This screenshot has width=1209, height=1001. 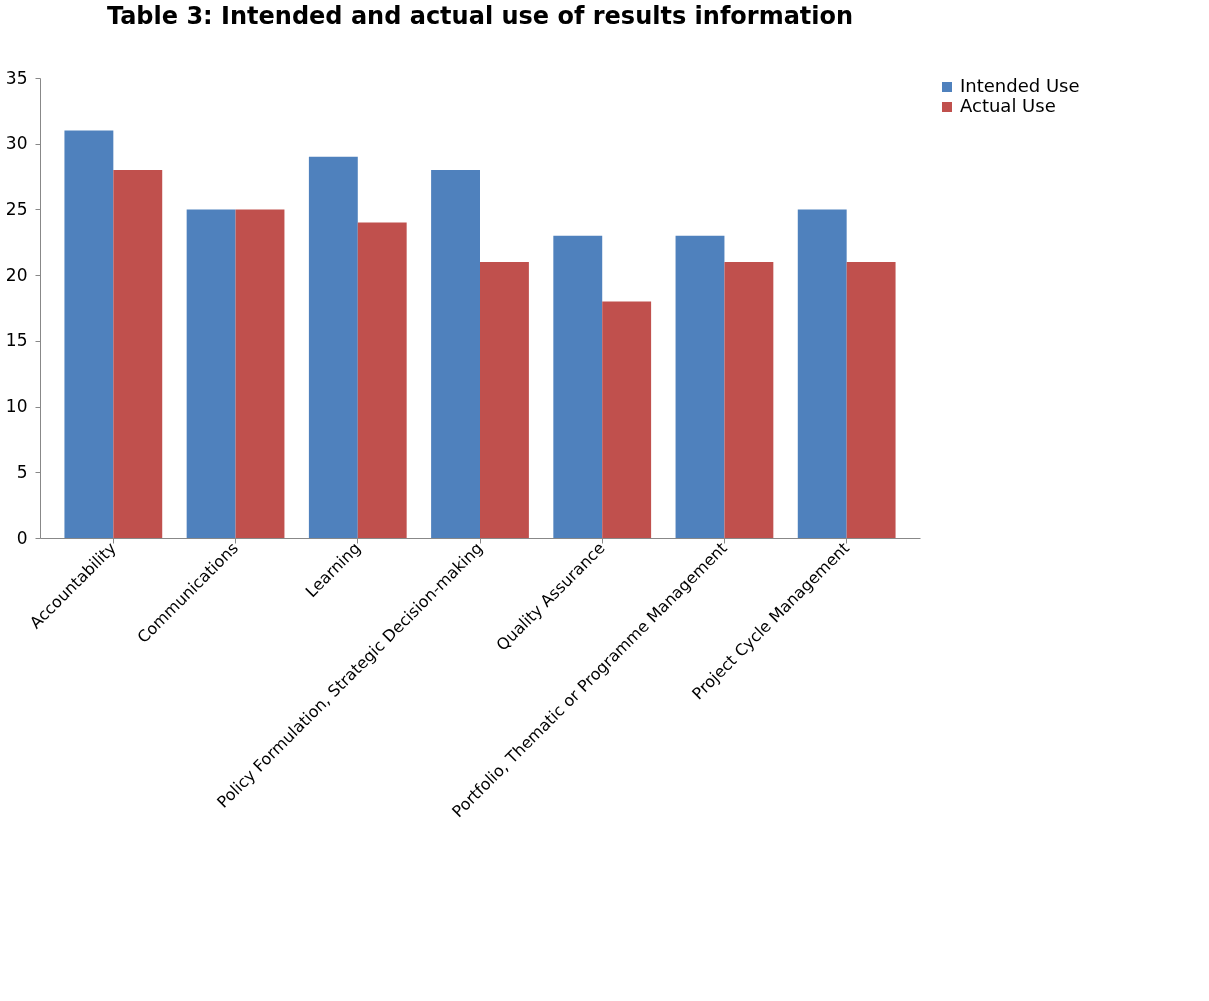 I want to click on y-tick-label: 10, so click(x=16, y=406).